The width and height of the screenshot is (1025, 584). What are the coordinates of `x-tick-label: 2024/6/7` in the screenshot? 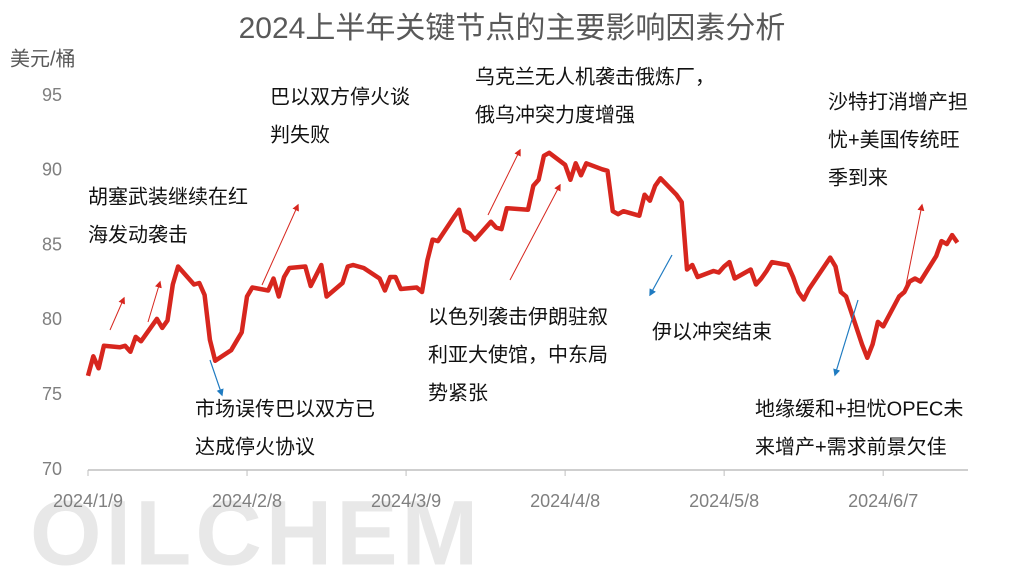 It's located at (883, 501).